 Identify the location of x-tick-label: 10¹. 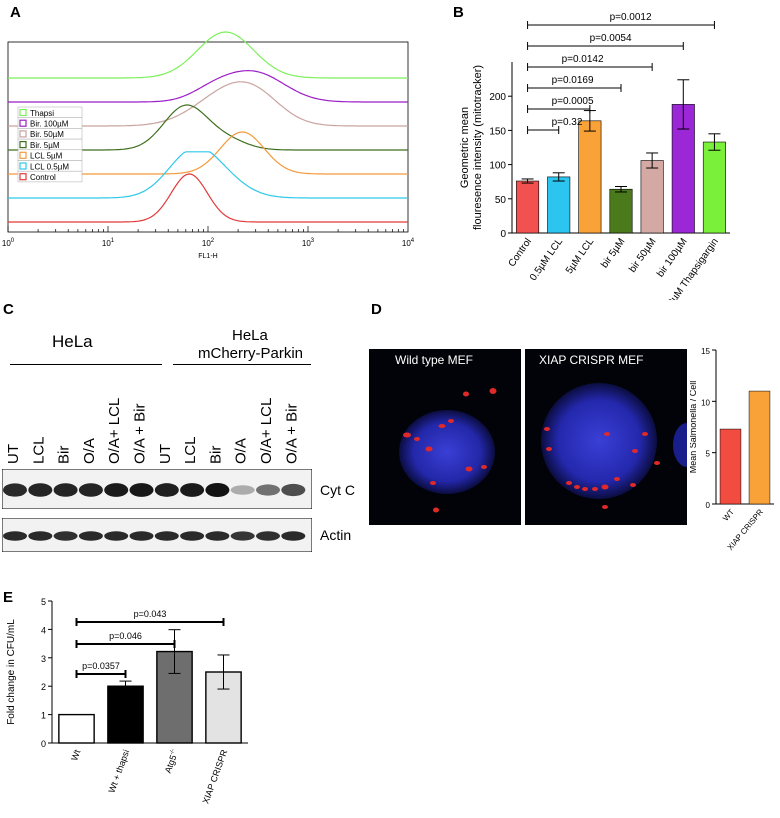
(108, 243).